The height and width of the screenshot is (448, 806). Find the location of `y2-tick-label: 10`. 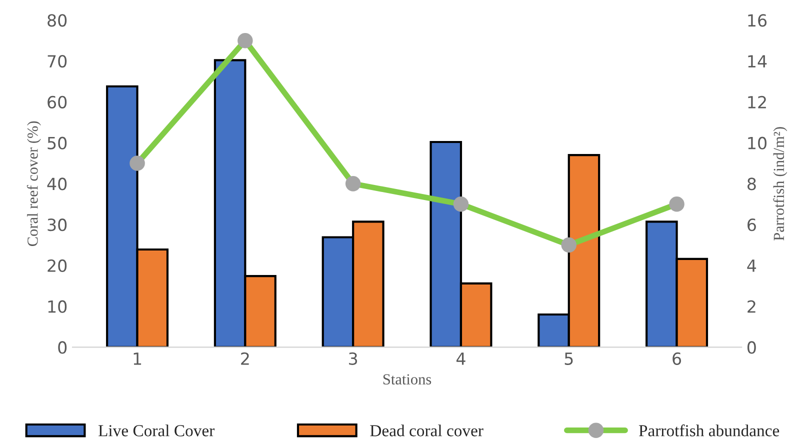

y2-tick-label: 10 is located at coordinates (757, 143).